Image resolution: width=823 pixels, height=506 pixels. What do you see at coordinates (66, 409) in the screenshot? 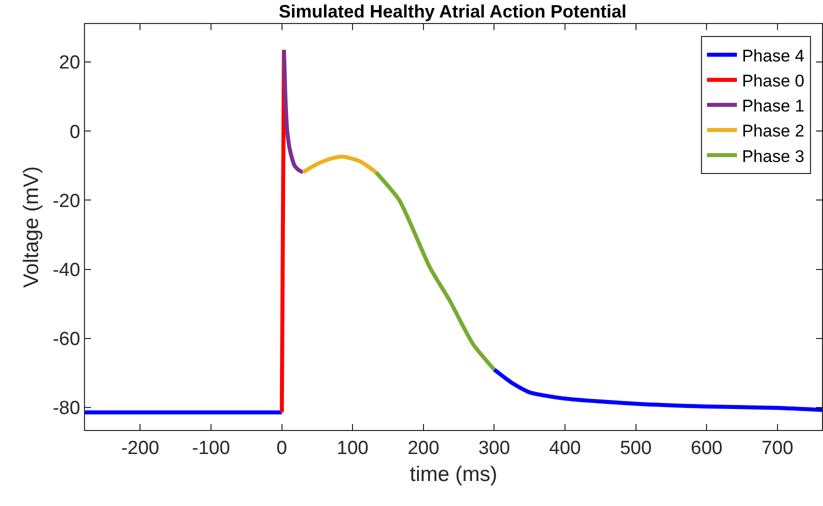
I see `y-tick-label: -80` at bounding box center [66, 409].